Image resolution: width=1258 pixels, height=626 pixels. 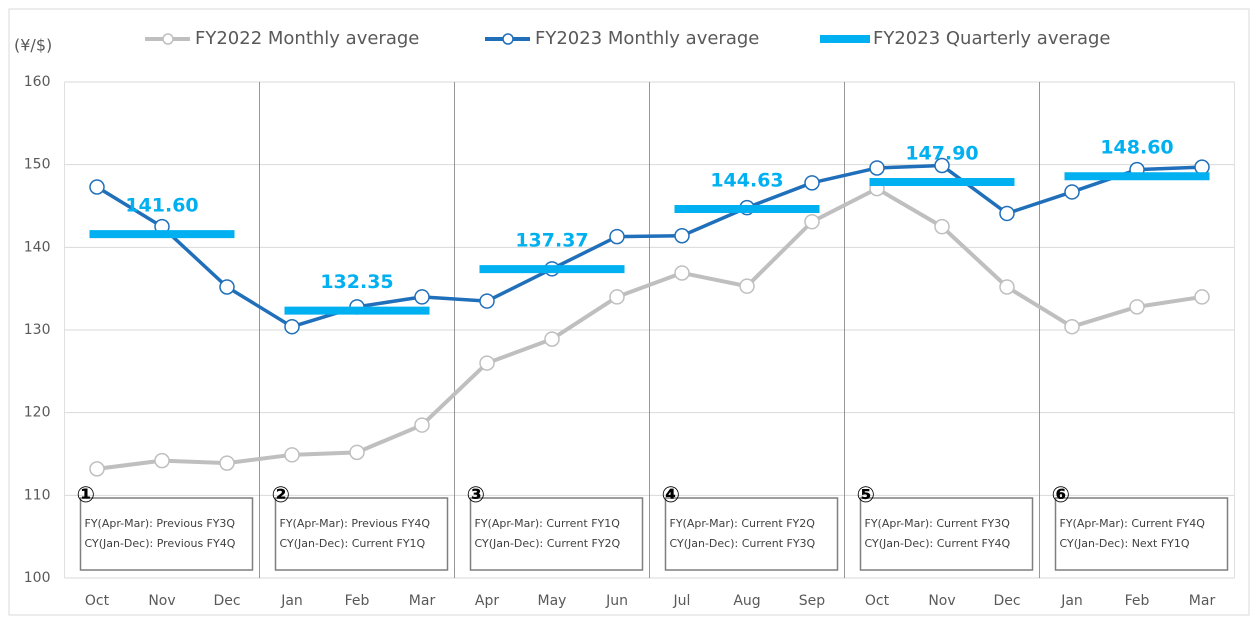 I want to click on x-tick-label: May, so click(x=552, y=601).